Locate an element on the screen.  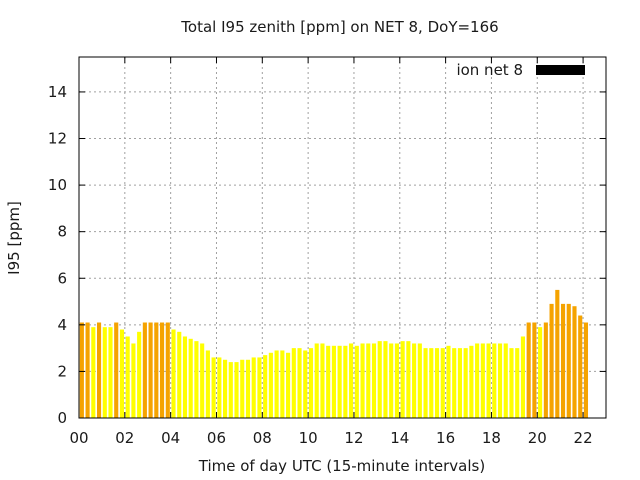
y-tick-label: 2 is located at coordinates (62, 371).